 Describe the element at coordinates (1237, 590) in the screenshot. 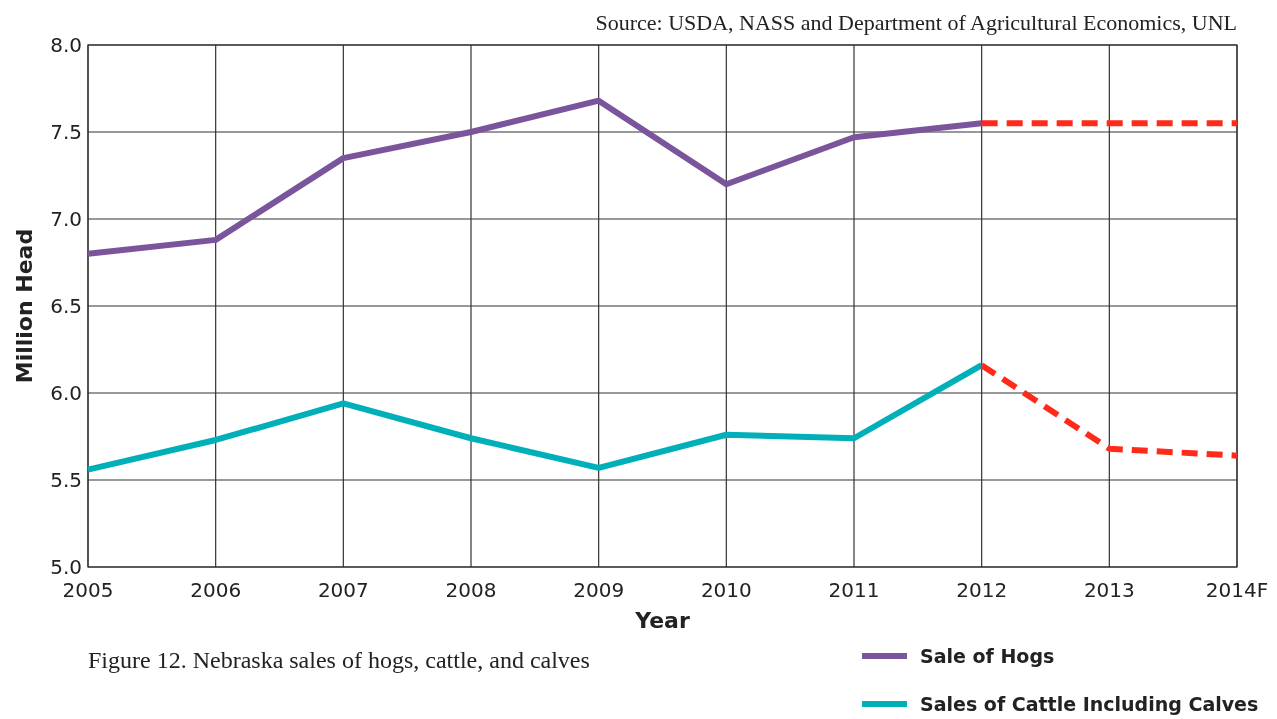

I see `x-tick-label: 2014F` at that location.